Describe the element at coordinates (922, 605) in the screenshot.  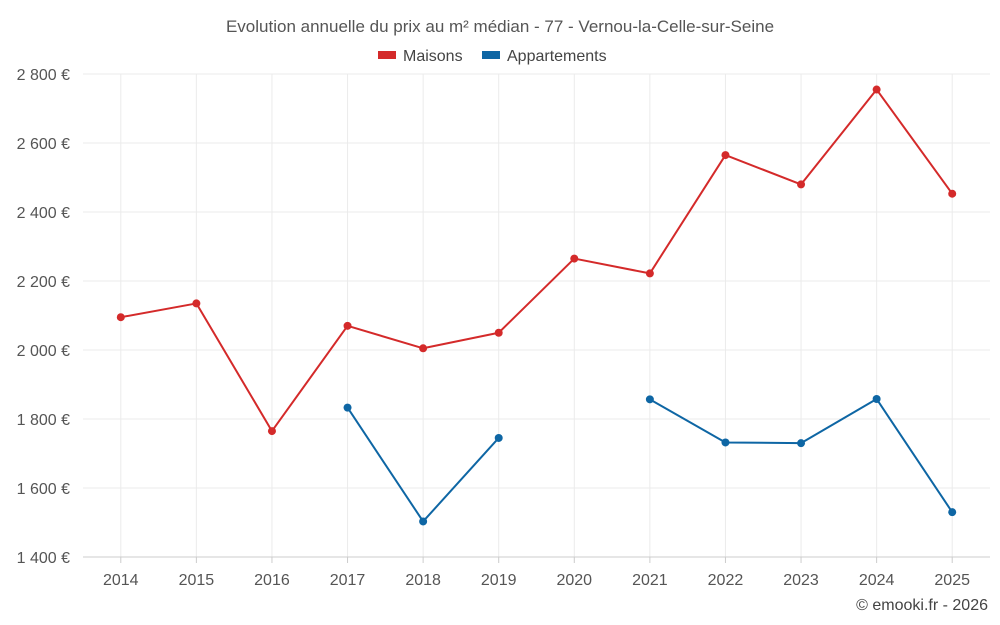
I see `credit-text: © emooki.fr - 2026` at that location.